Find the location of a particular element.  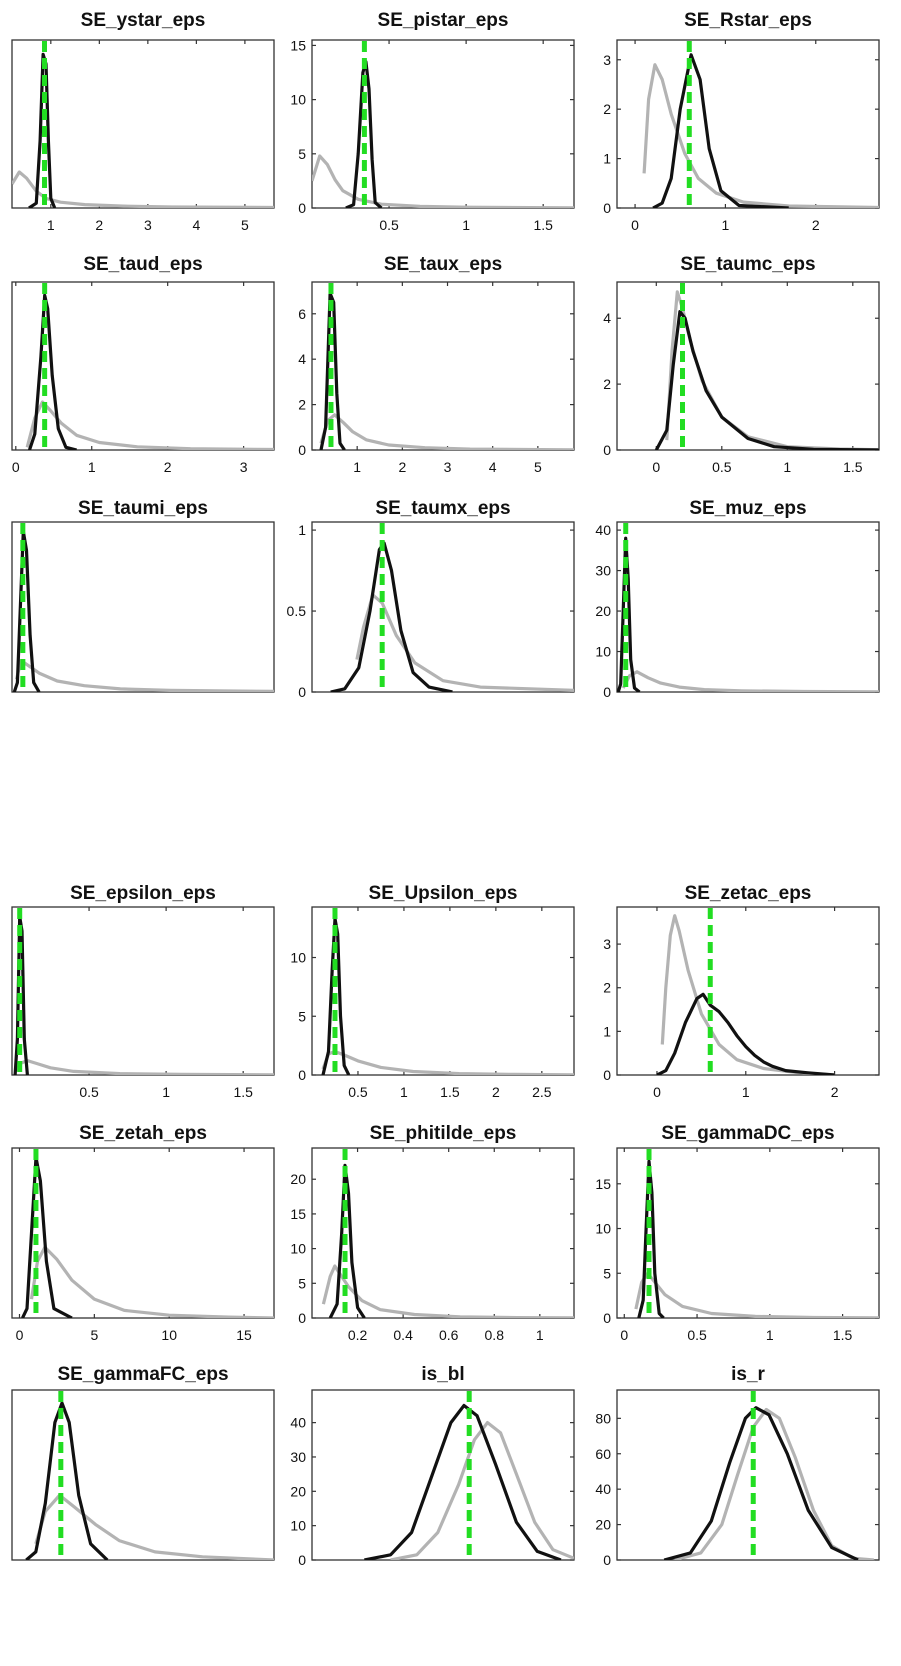

panel-1: SE_pistar_eps 0.5 1 1.5 0 5 10 15 is located at coordinates (432, 121).